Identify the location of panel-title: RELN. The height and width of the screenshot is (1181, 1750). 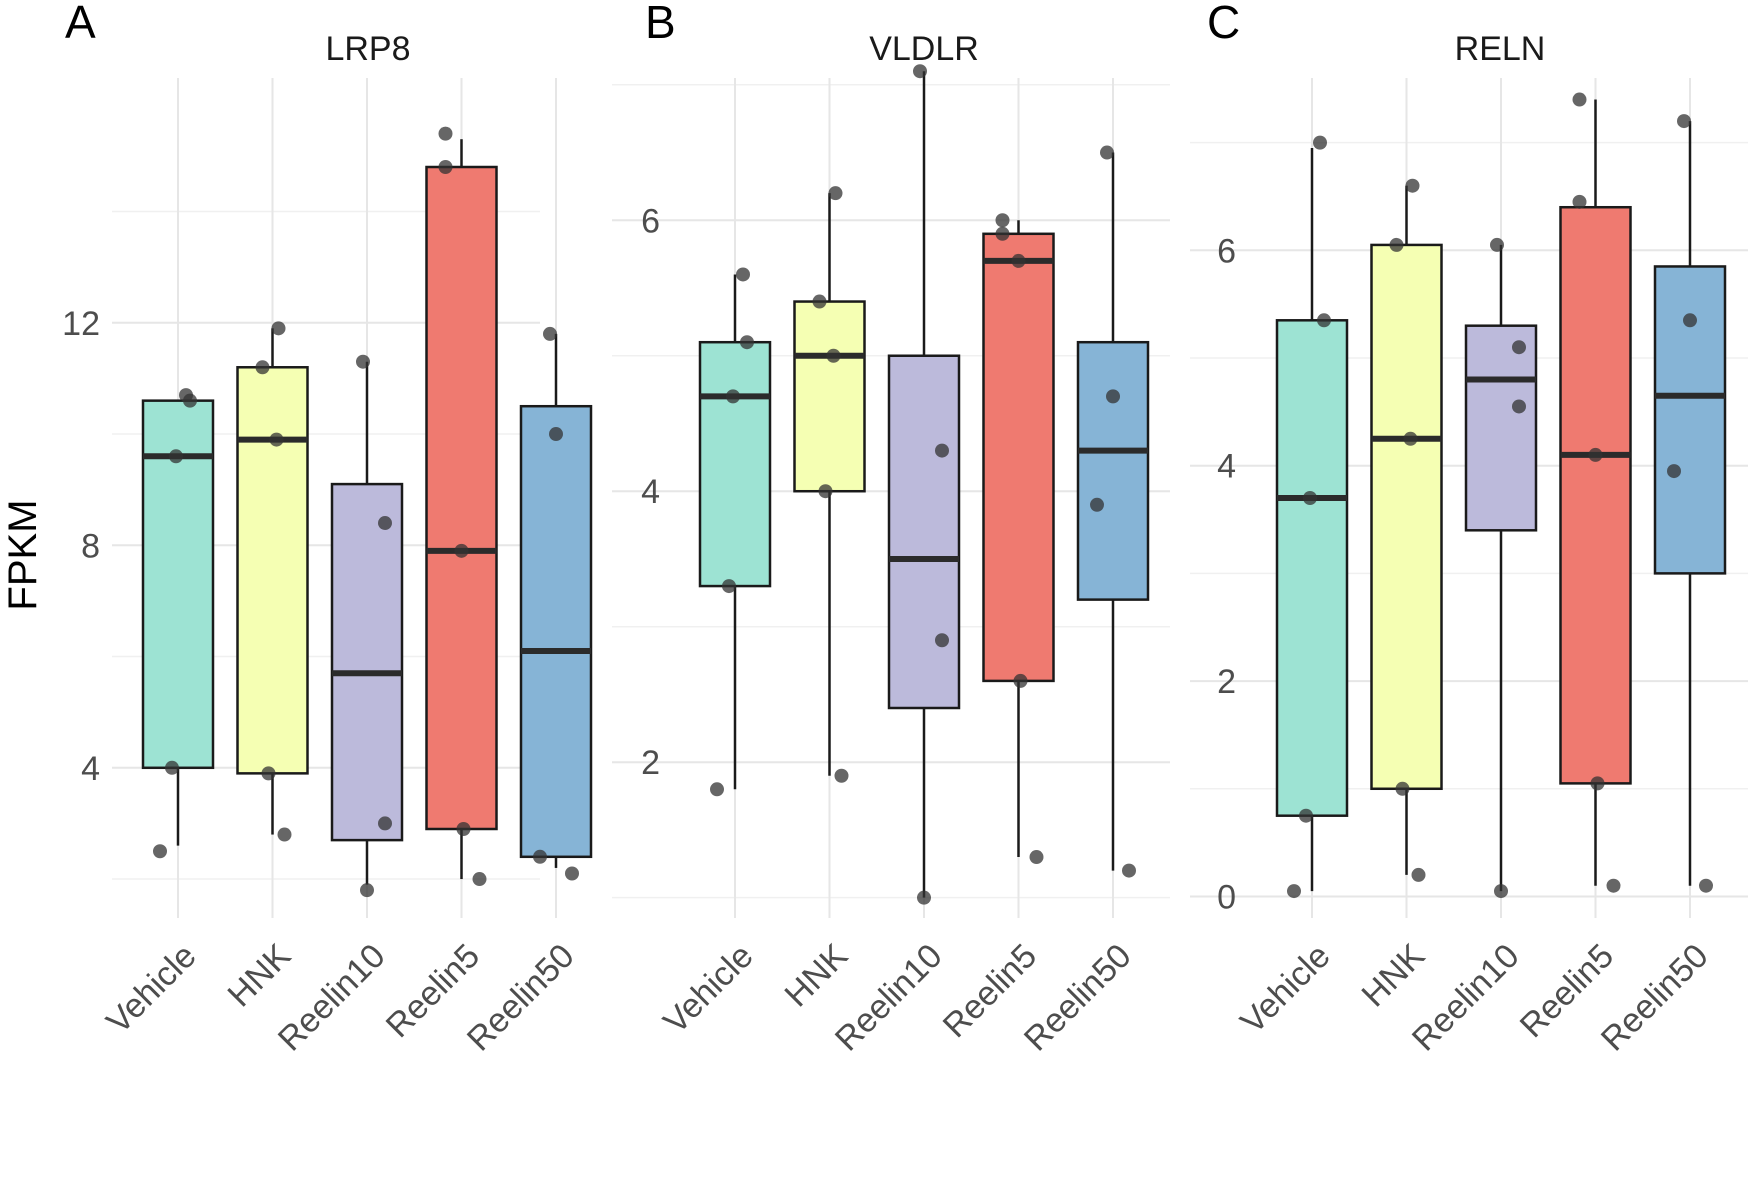
(1500, 49).